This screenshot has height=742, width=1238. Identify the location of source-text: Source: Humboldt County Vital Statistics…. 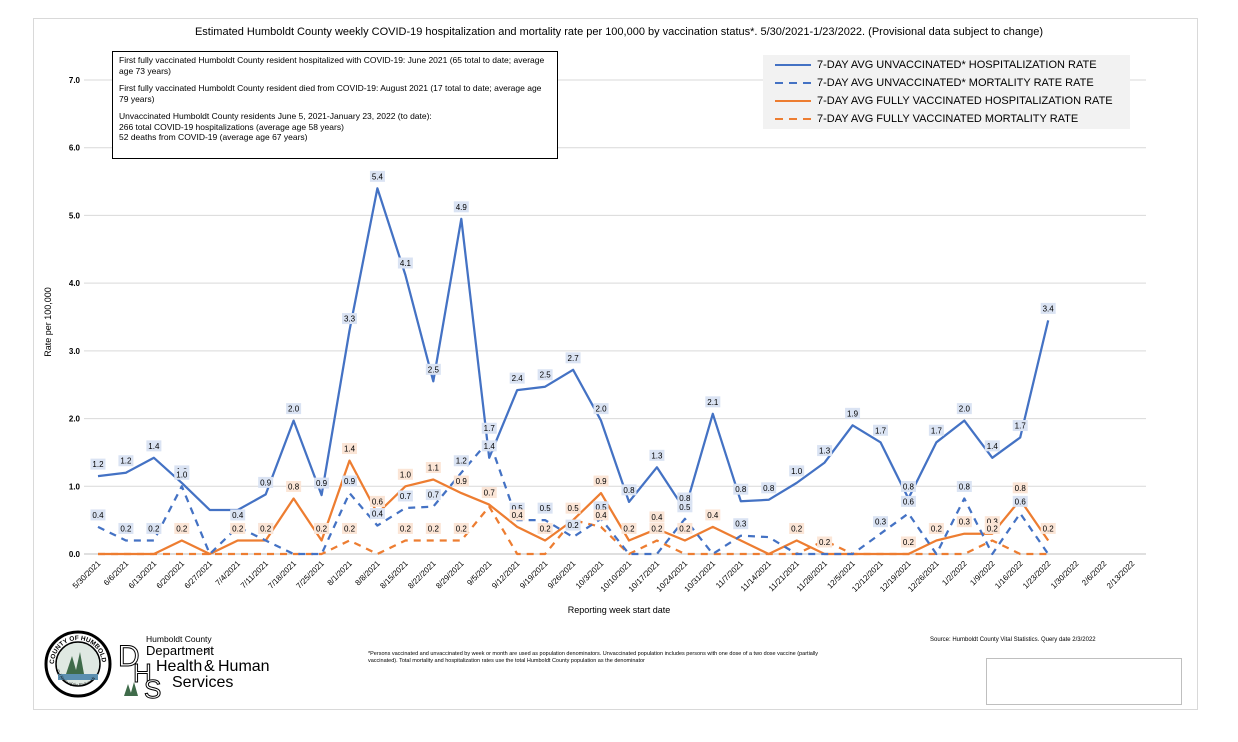
(1013, 640).